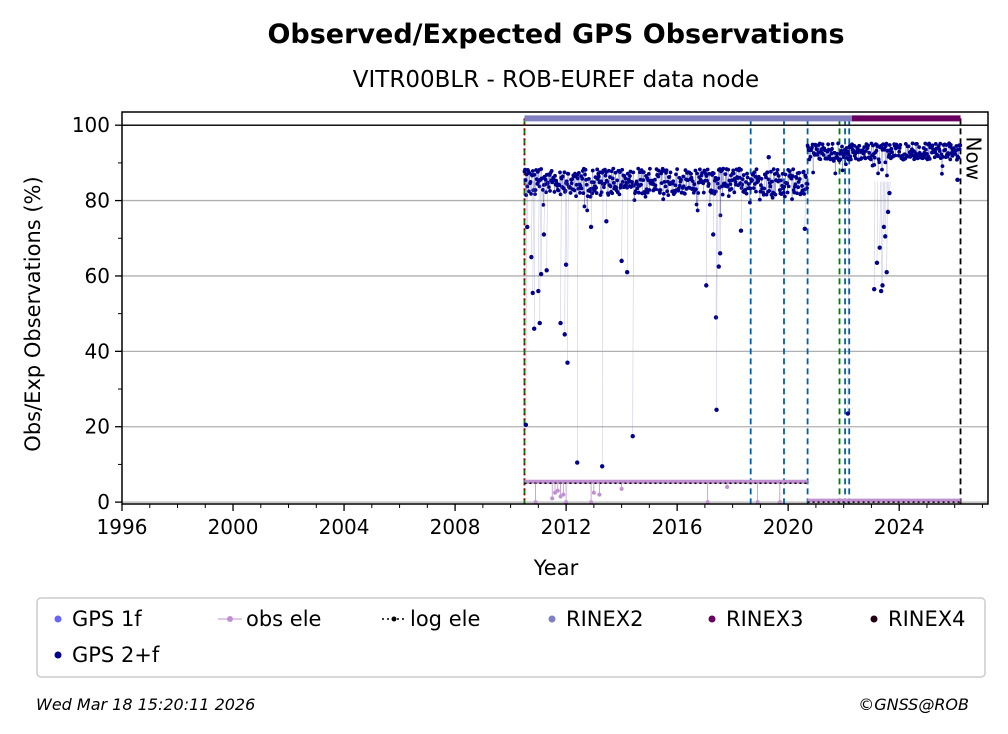 This screenshot has width=1008, height=734. What do you see at coordinates (974, 159) in the screenshot?
I see `now-label: Now` at bounding box center [974, 159].